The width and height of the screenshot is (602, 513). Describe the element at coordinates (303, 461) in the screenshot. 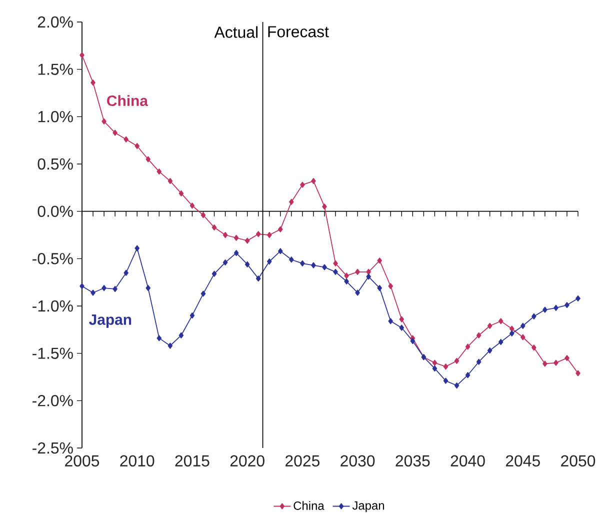

I see `x-tick-label: 2025` at that location.